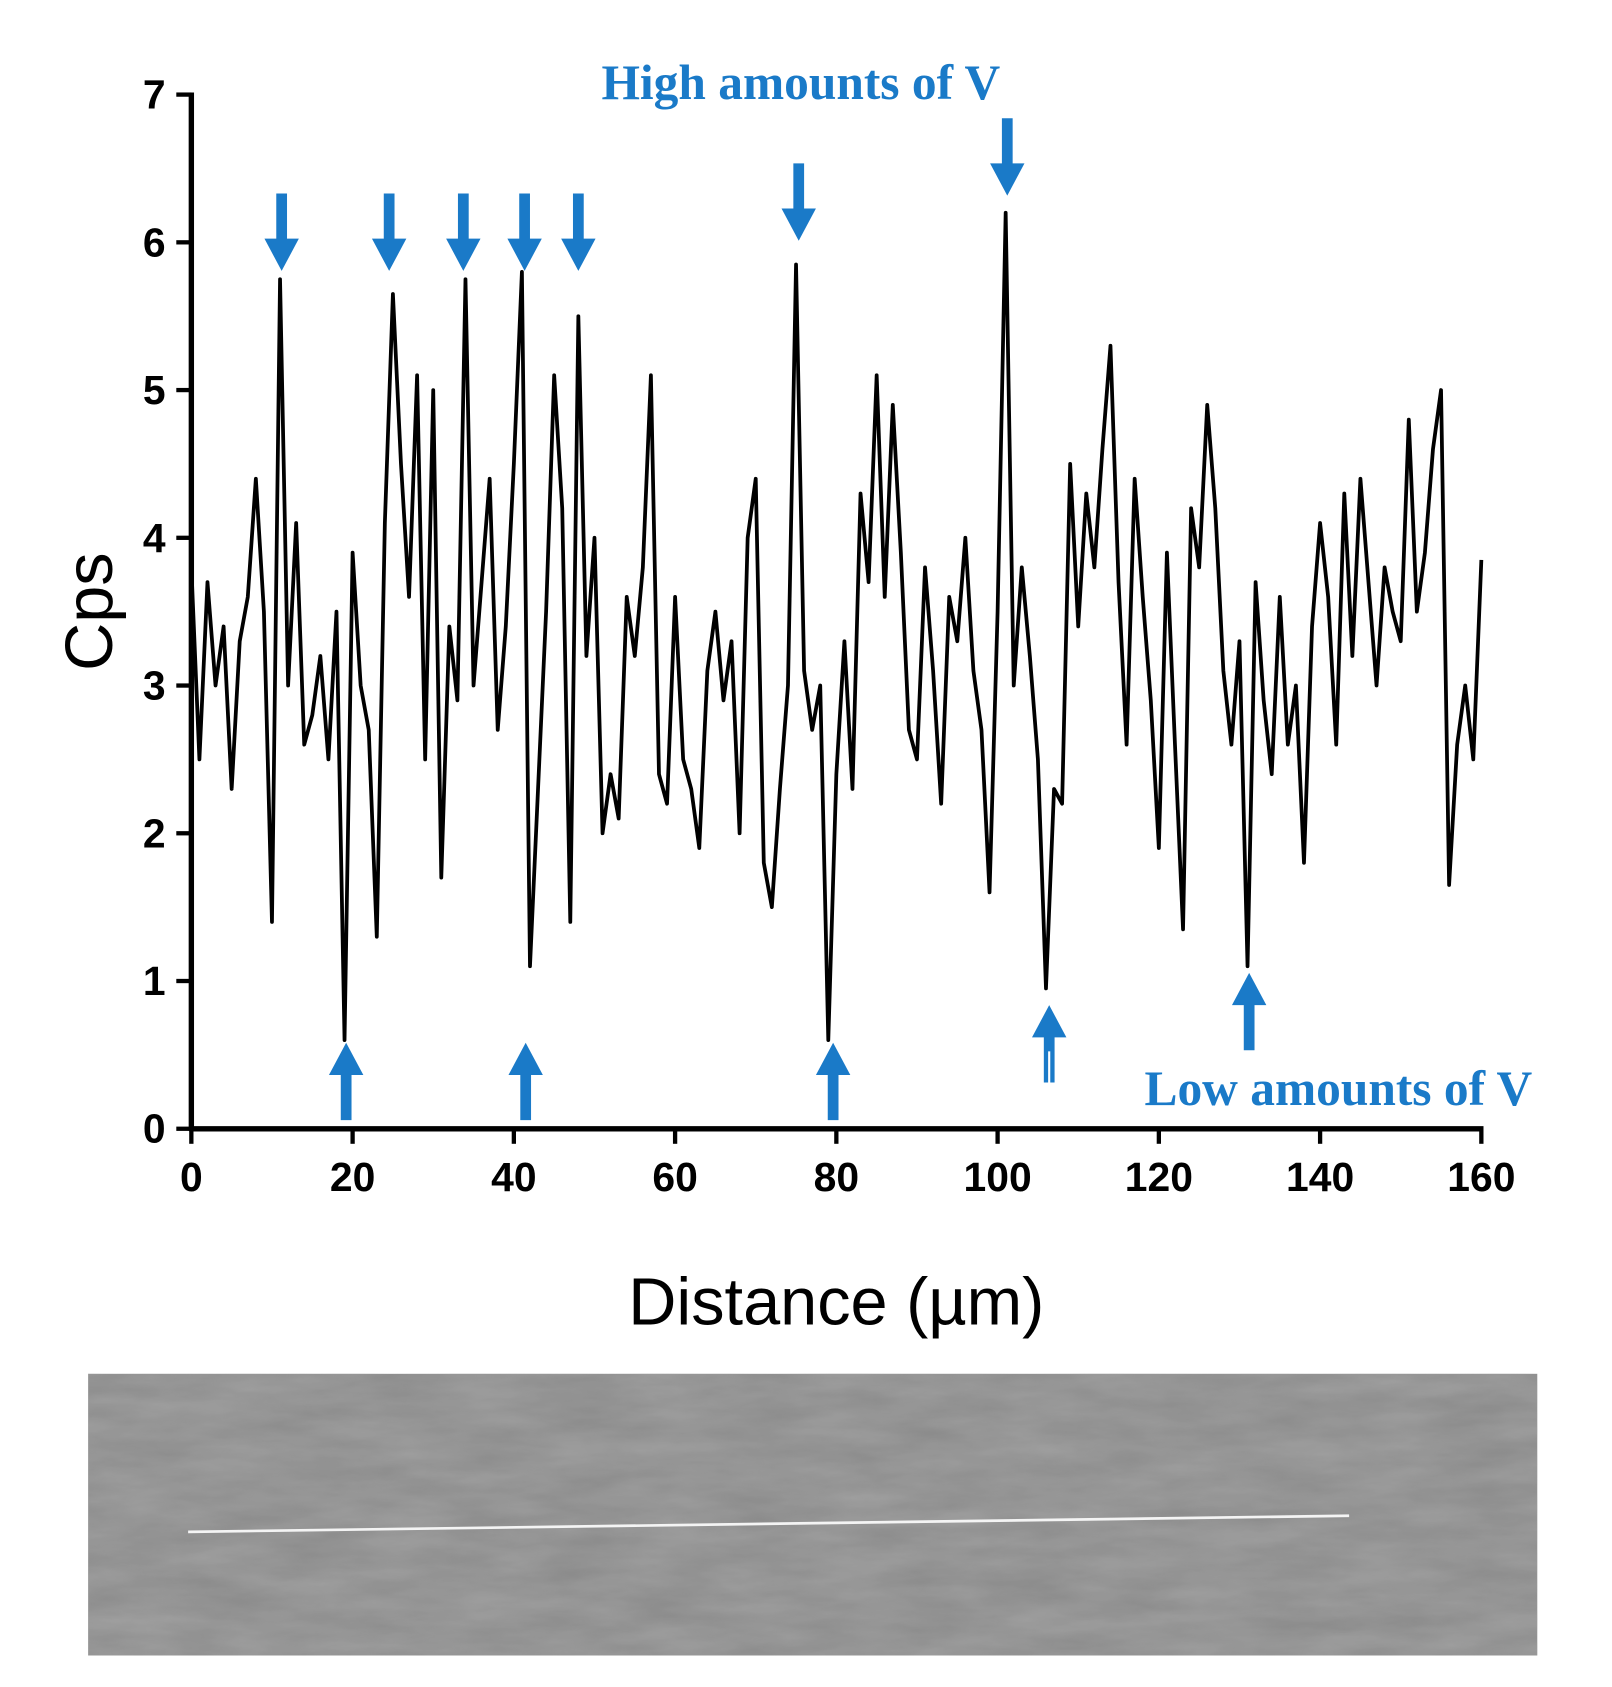 The width and height of the screenshot is (1612, 1687). Describe the element at coordinates (154, 390) in the screenshot. I see `y-tick-label: 5` at that location.